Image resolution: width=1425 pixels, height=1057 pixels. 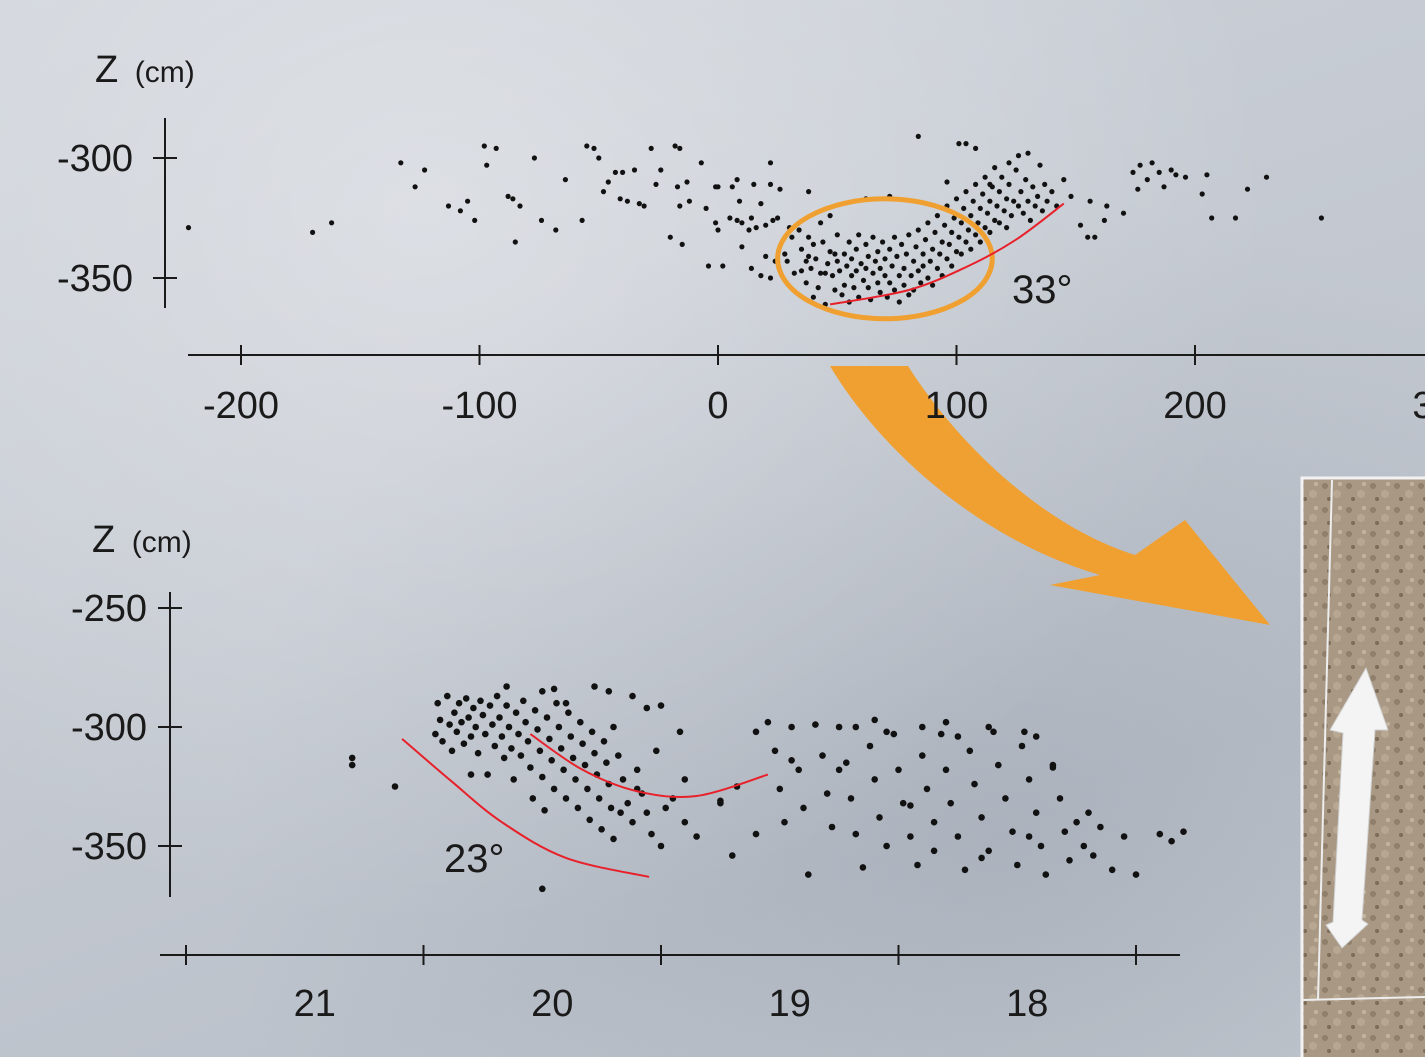 I want to click on photo-inset, so click(x=1363, y=767).